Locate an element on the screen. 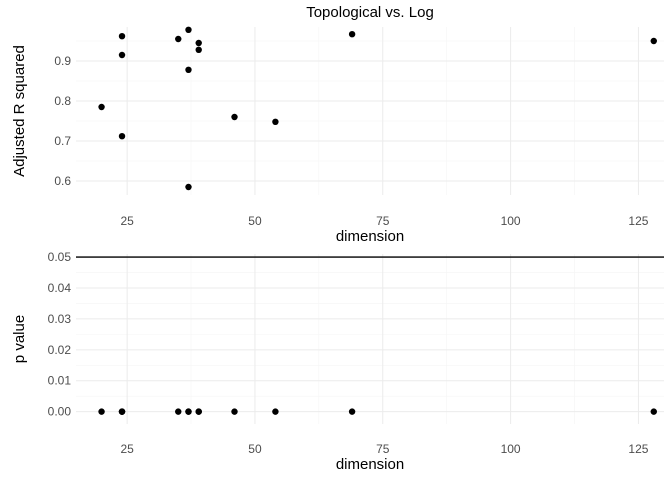 This screenshot has height=480, width=672. bottom-y-tick-label: 0.04 is located at coordinates (60, 288).